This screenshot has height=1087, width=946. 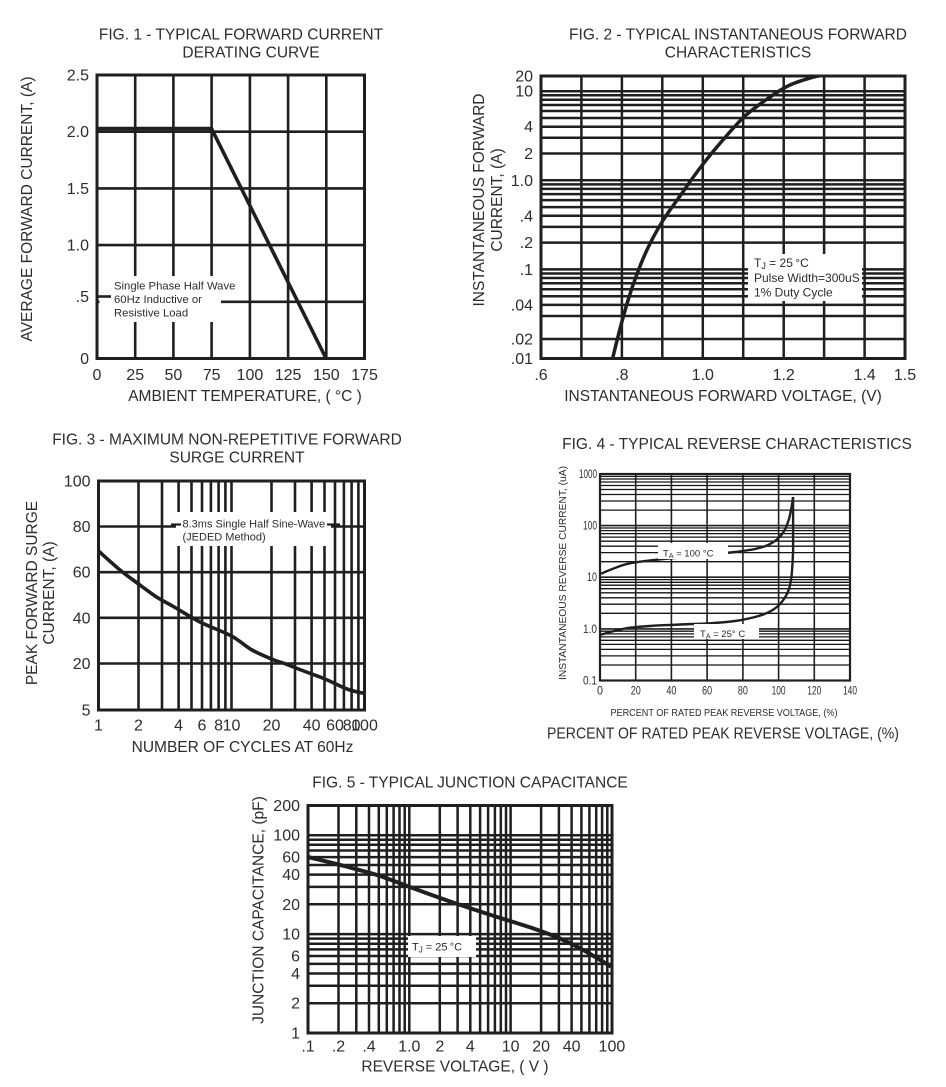 What do you see at coordinates (864, 375) in the screenshot?
I see `svg-text: 1.4` at bounding box center [864, 375].